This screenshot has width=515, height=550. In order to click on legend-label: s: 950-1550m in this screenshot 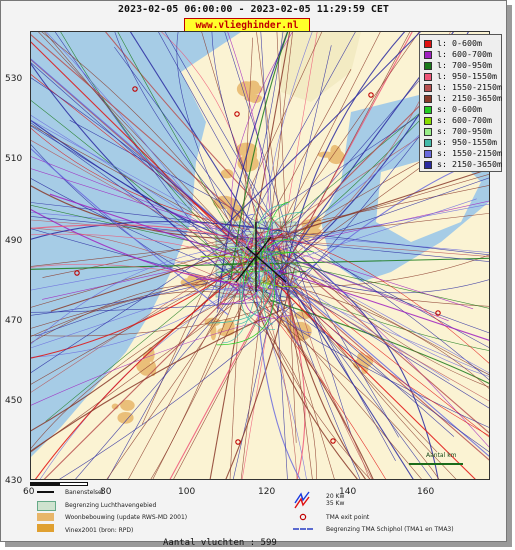, I will do `click(467, 142)`.